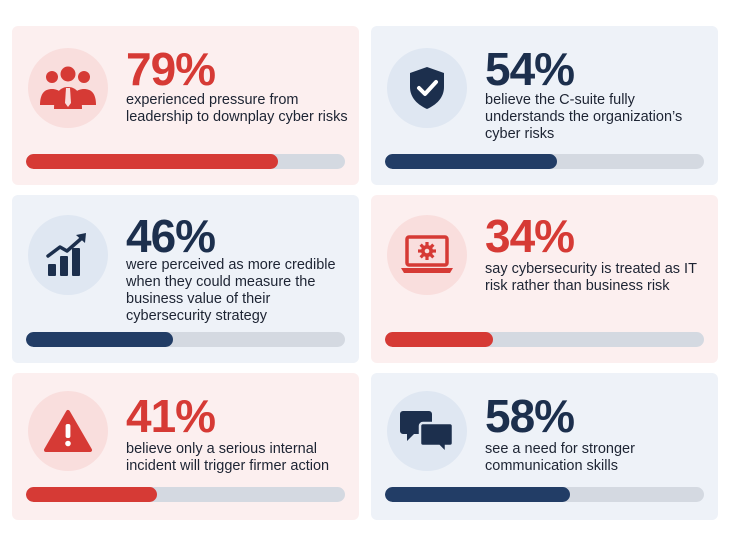 The width and height of the screenshot is (730, 548). I want to click on laptop-gear-icon, so click(427, 255).